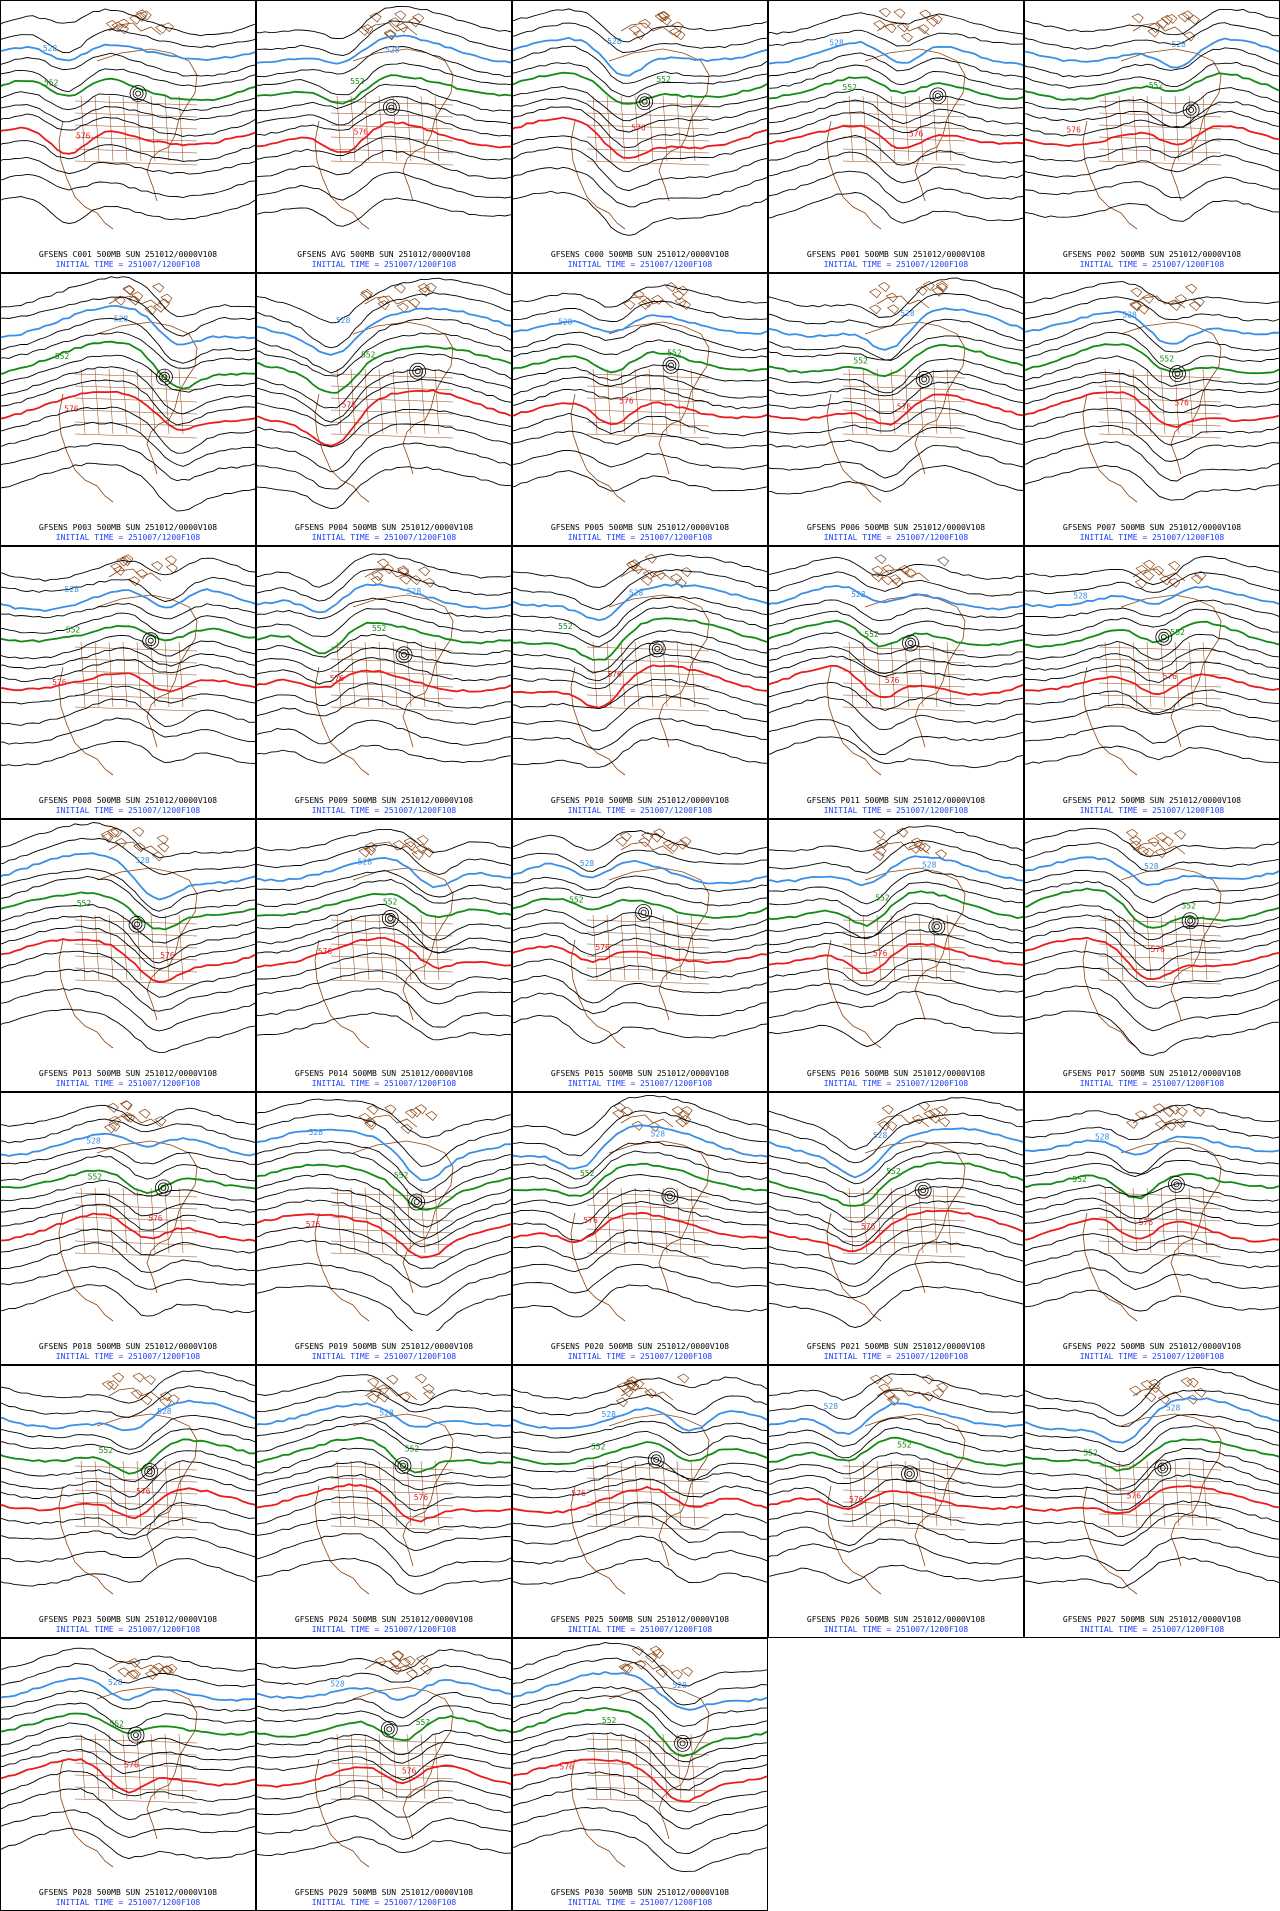 The width and height of the screenshot is (1280, 1911). Describe the element at coordinates (896, 1346) in the screenshot. I see `panel-title: GFSENS P021 500MB SUN 251012/0000V108` at that location.